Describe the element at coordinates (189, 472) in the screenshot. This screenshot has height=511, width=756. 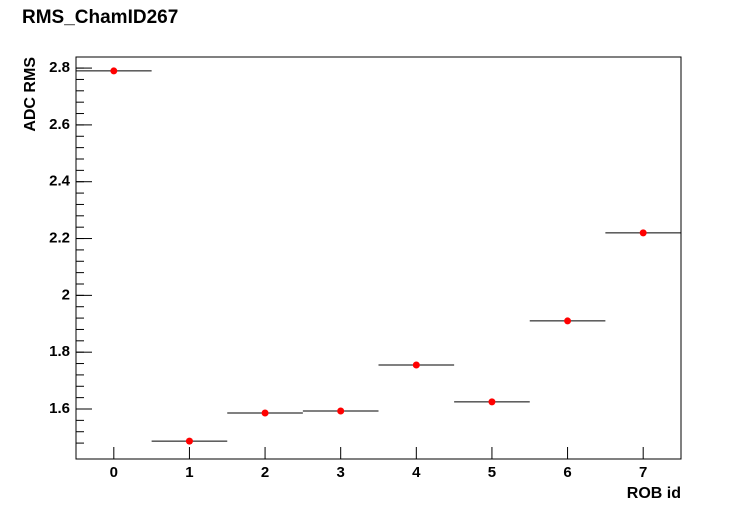
I see `x-tick-label: 1` at that location.